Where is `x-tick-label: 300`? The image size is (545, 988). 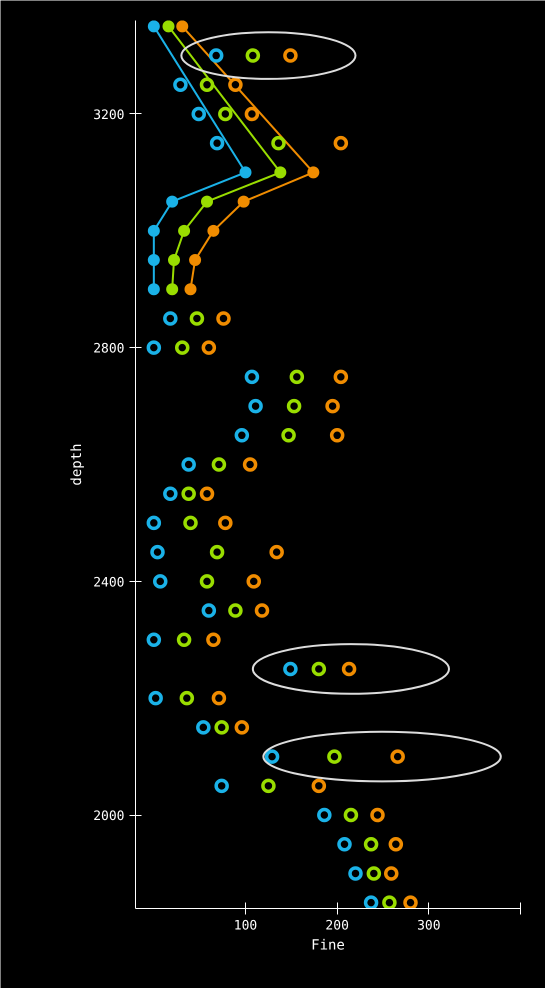
x-tick-label: 300 is located at coordinates (429, 926).